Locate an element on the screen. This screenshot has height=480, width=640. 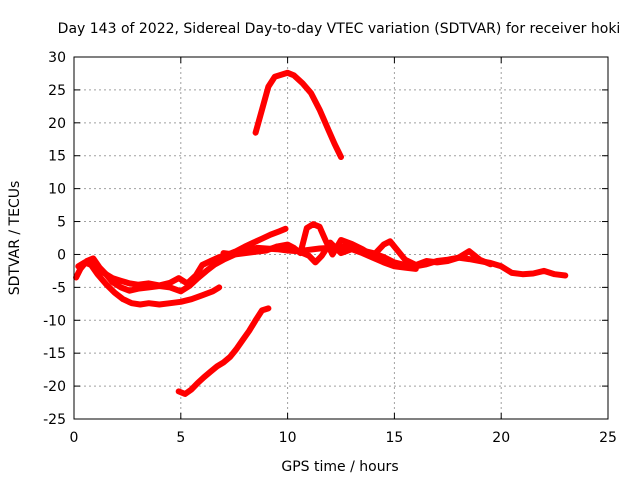
series-arc-c is located at coordinates (190, 257).